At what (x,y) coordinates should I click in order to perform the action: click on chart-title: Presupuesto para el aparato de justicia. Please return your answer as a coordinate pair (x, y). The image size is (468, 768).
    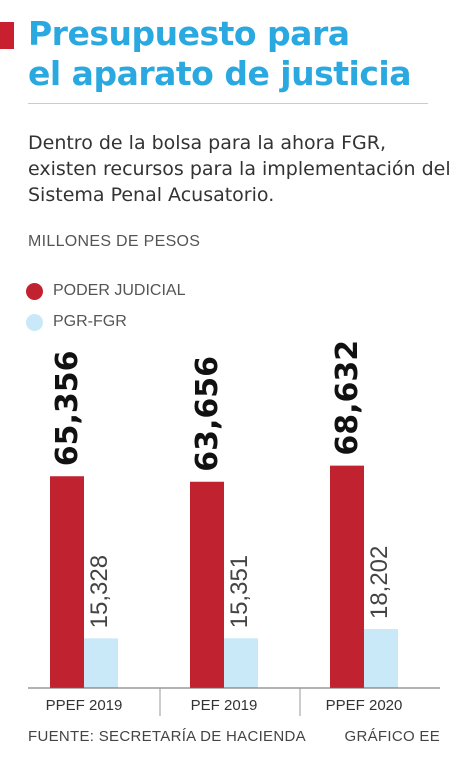
    Looking at the image, I should click on (243, 54).